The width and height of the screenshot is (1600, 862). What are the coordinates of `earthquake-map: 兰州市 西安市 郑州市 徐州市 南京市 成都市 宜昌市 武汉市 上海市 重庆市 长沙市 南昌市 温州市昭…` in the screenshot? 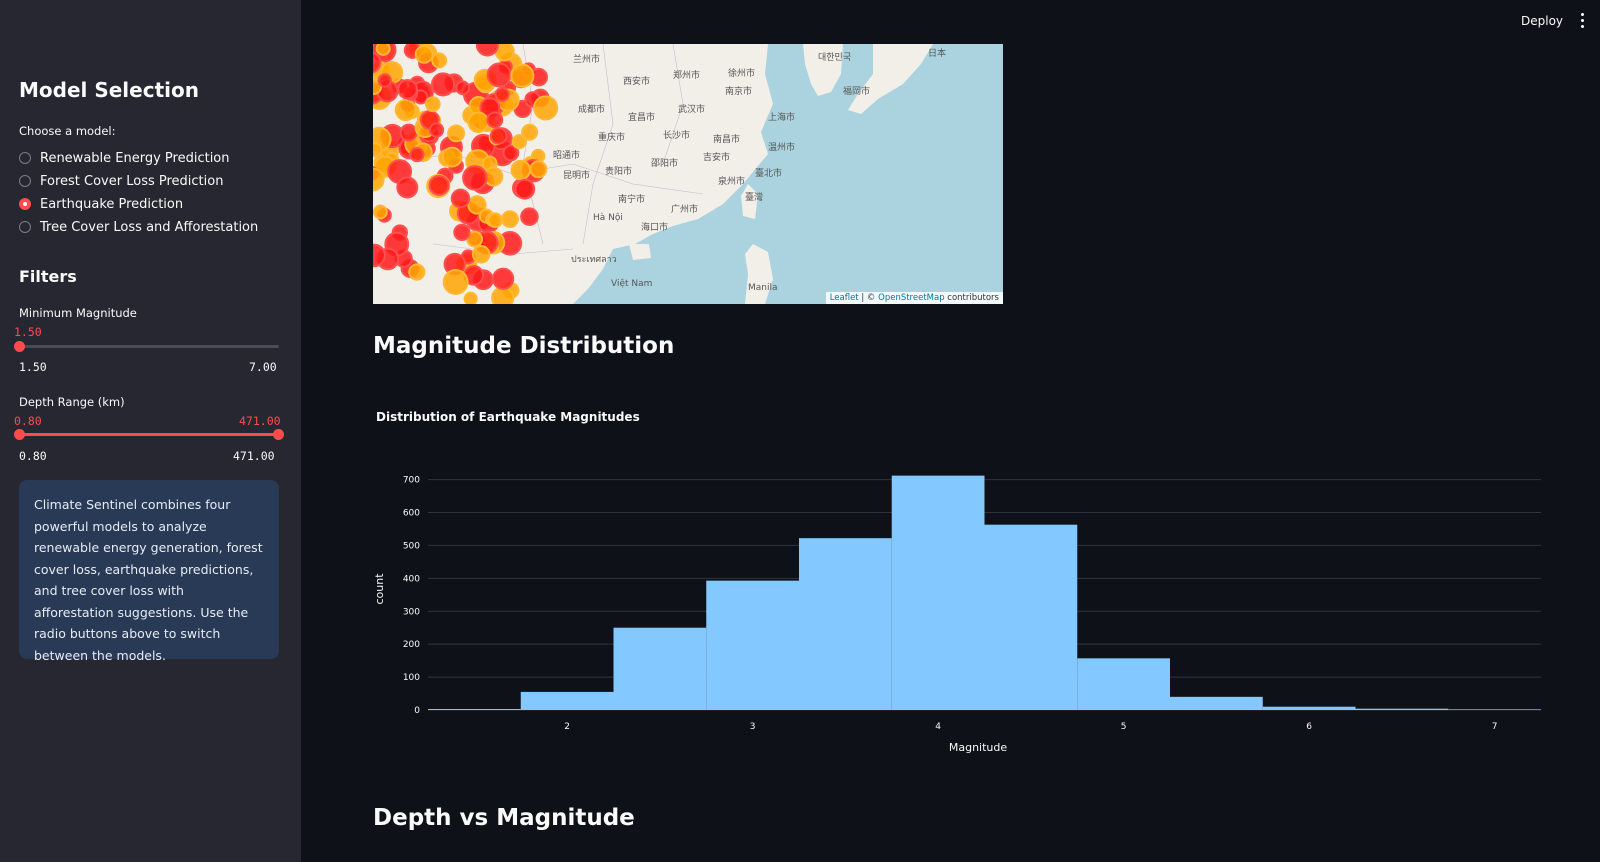 It's located at (688, 174).